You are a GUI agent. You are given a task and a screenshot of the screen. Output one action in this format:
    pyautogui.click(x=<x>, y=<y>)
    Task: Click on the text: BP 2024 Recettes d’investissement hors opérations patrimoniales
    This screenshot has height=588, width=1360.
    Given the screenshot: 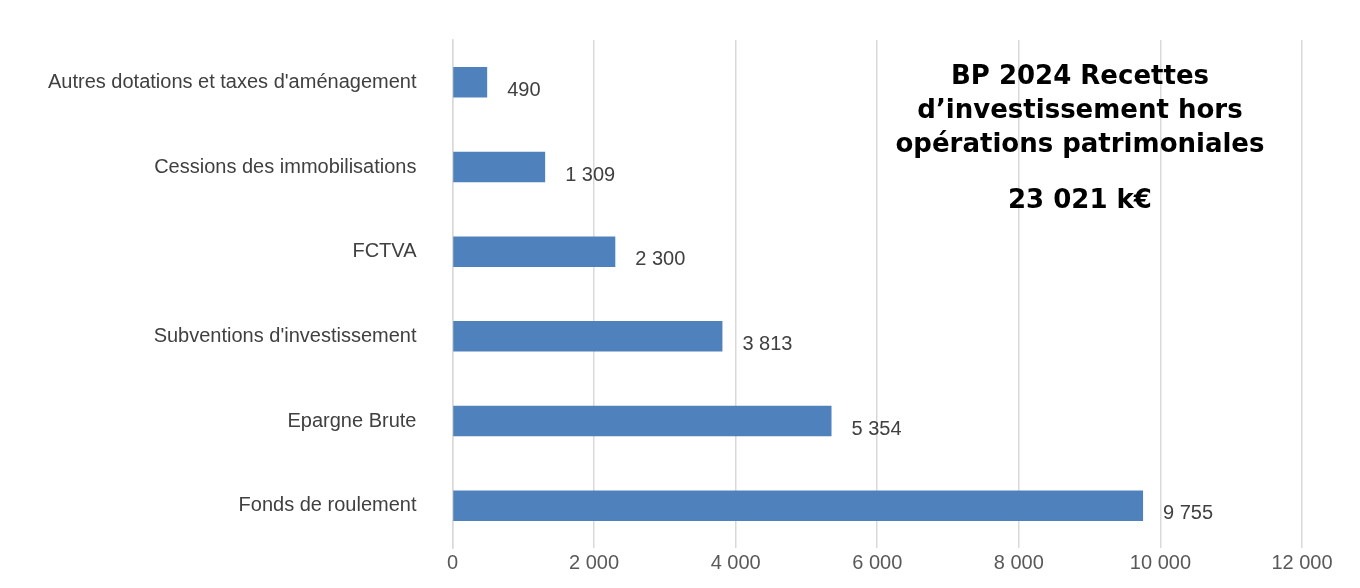 What is the action you would take?
    pyautogui.click(x=1080, y=109)
    